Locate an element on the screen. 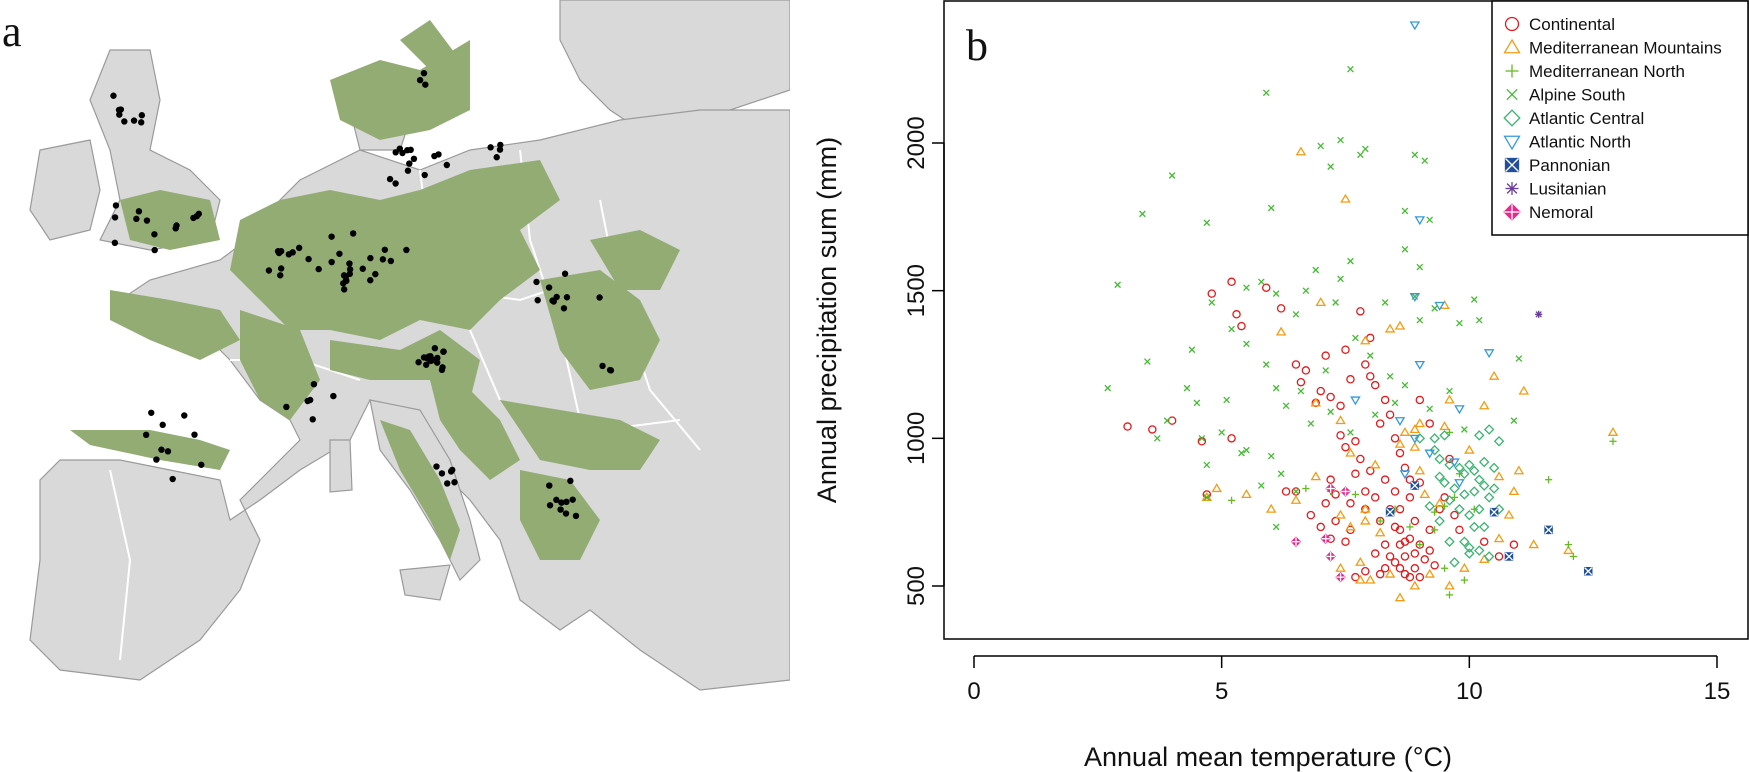 This screenshot has width=1749, height=772. legend-label: Mediterranean North is located at coordinates (1607, 71).